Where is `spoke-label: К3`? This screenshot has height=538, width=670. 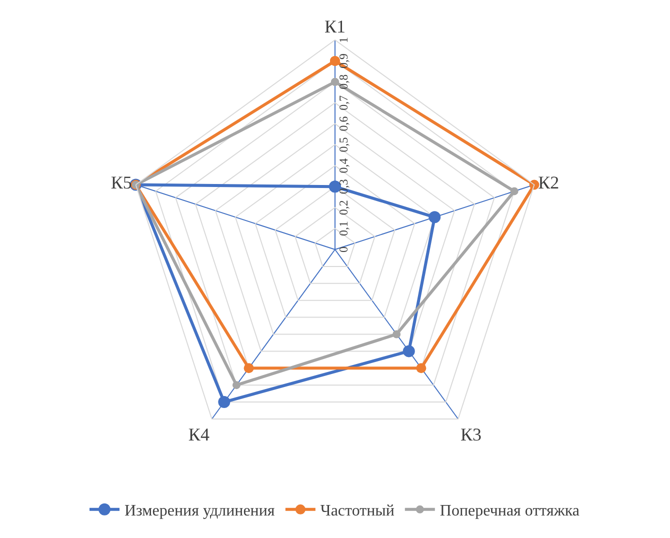
spoke-label: К3 is located at coordinates (471, 434).